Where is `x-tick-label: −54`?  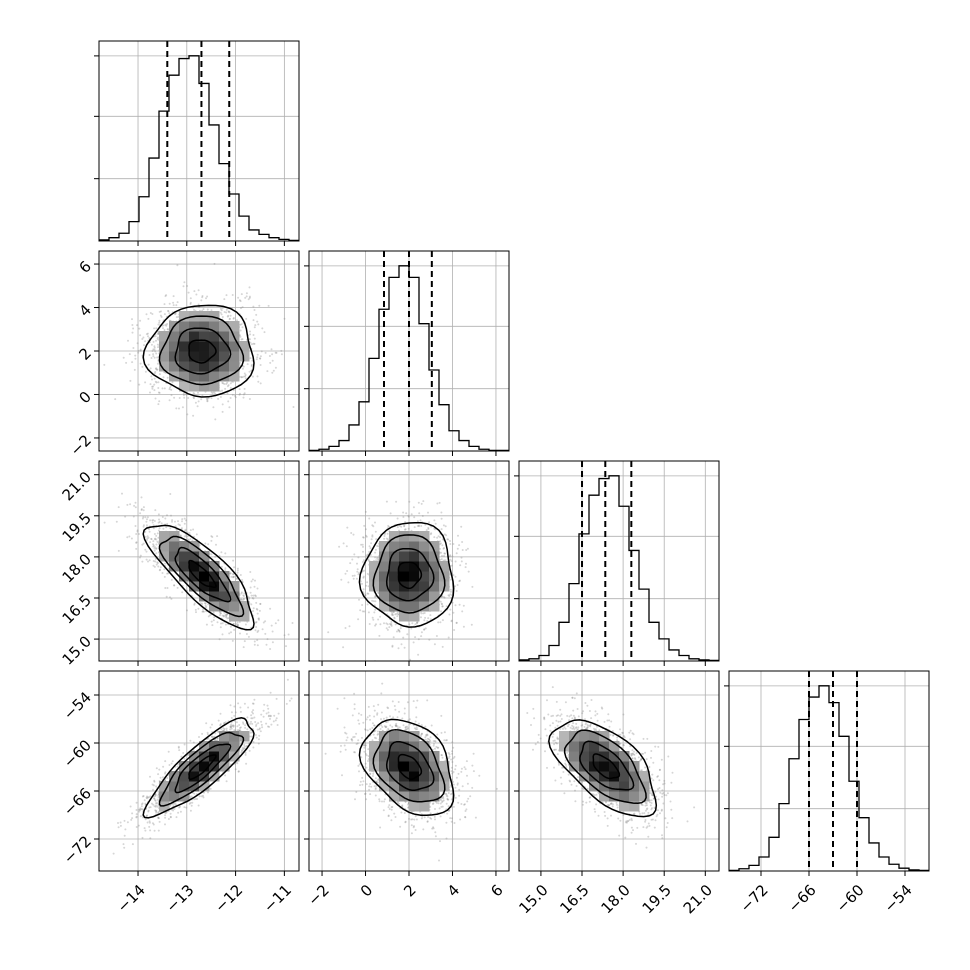 x-tick-label: −54 is located at coordinates (898, 898).